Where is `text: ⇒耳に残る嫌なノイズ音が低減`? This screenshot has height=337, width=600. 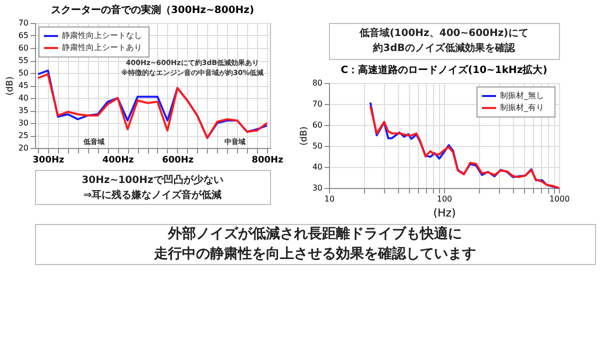
text: ⇒耳に残る嫌なノイズ音が低減 is located at coordinates (152, 195).